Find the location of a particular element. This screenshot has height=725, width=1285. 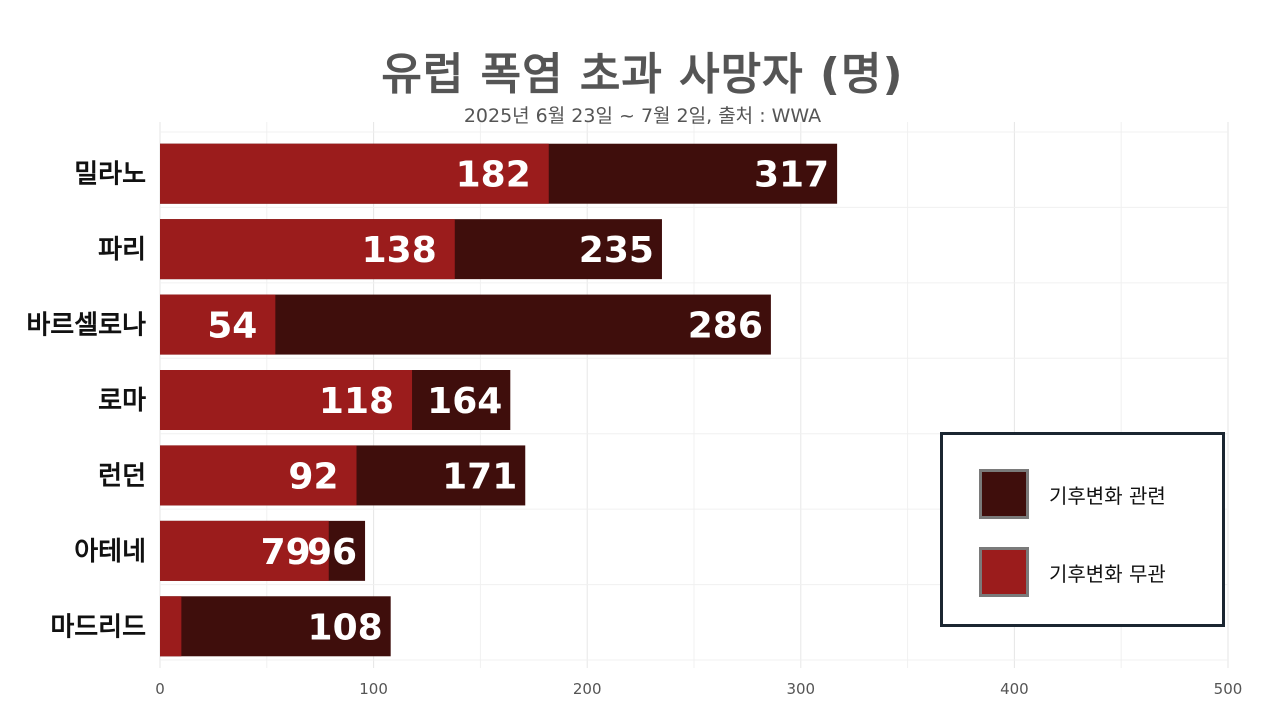

legend-item-unrelated: 기후변화 무관 is located at coordinates (1072, 572).